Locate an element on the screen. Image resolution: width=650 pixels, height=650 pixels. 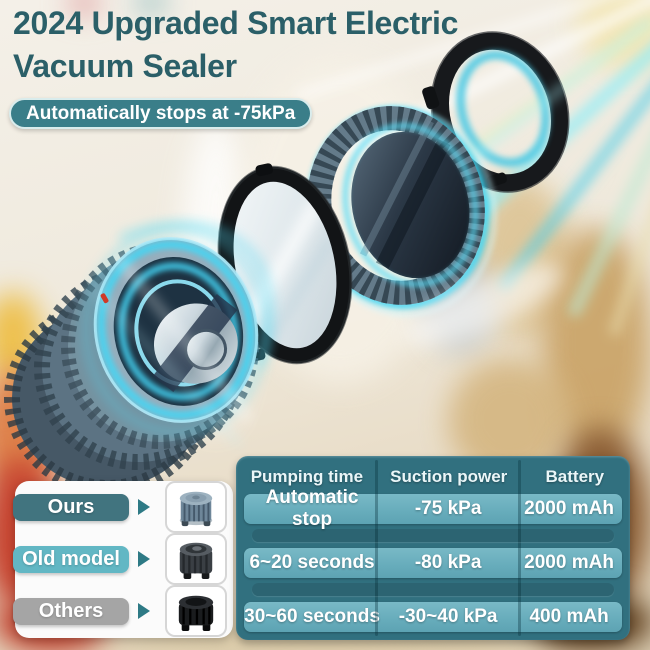
comparison-row-ours: Ours is located at coordinates (123, 507).